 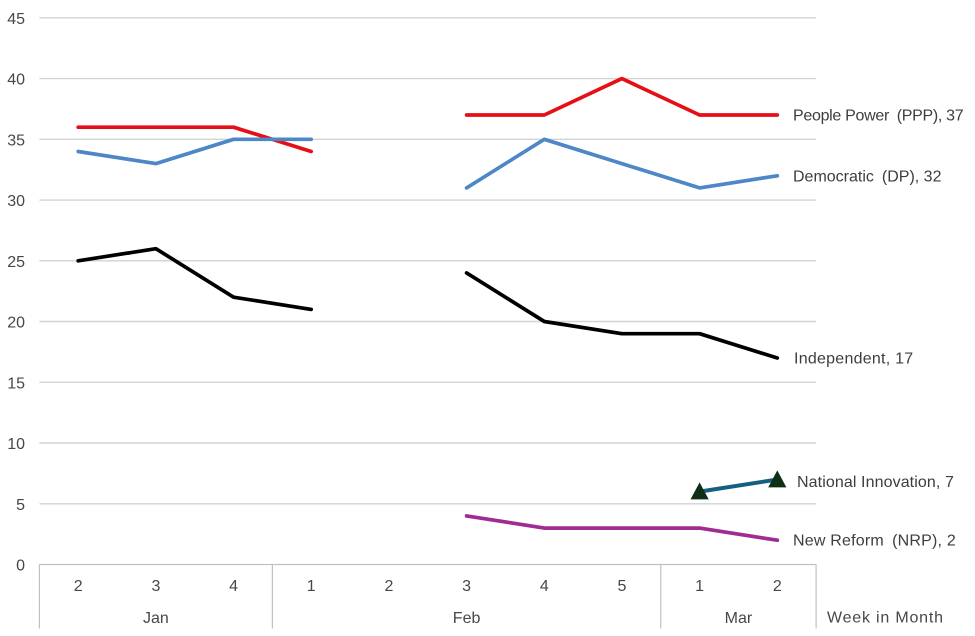 I want to click on svg-text: 10, so click(x=16, y=444).